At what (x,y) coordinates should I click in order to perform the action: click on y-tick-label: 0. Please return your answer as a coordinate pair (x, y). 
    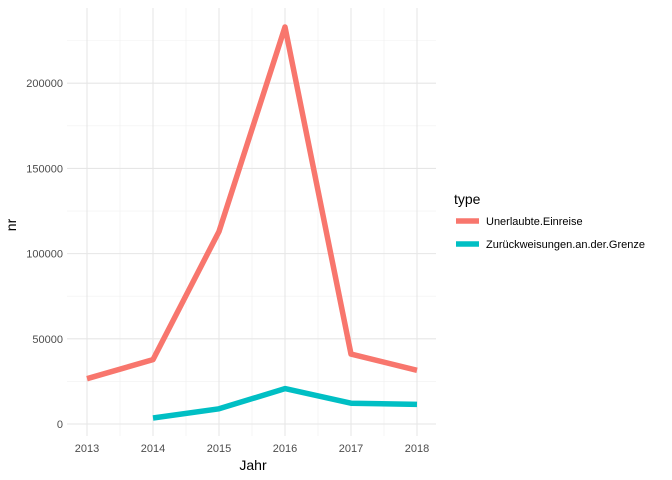
    Looking at the image, I should click on (60, 425).